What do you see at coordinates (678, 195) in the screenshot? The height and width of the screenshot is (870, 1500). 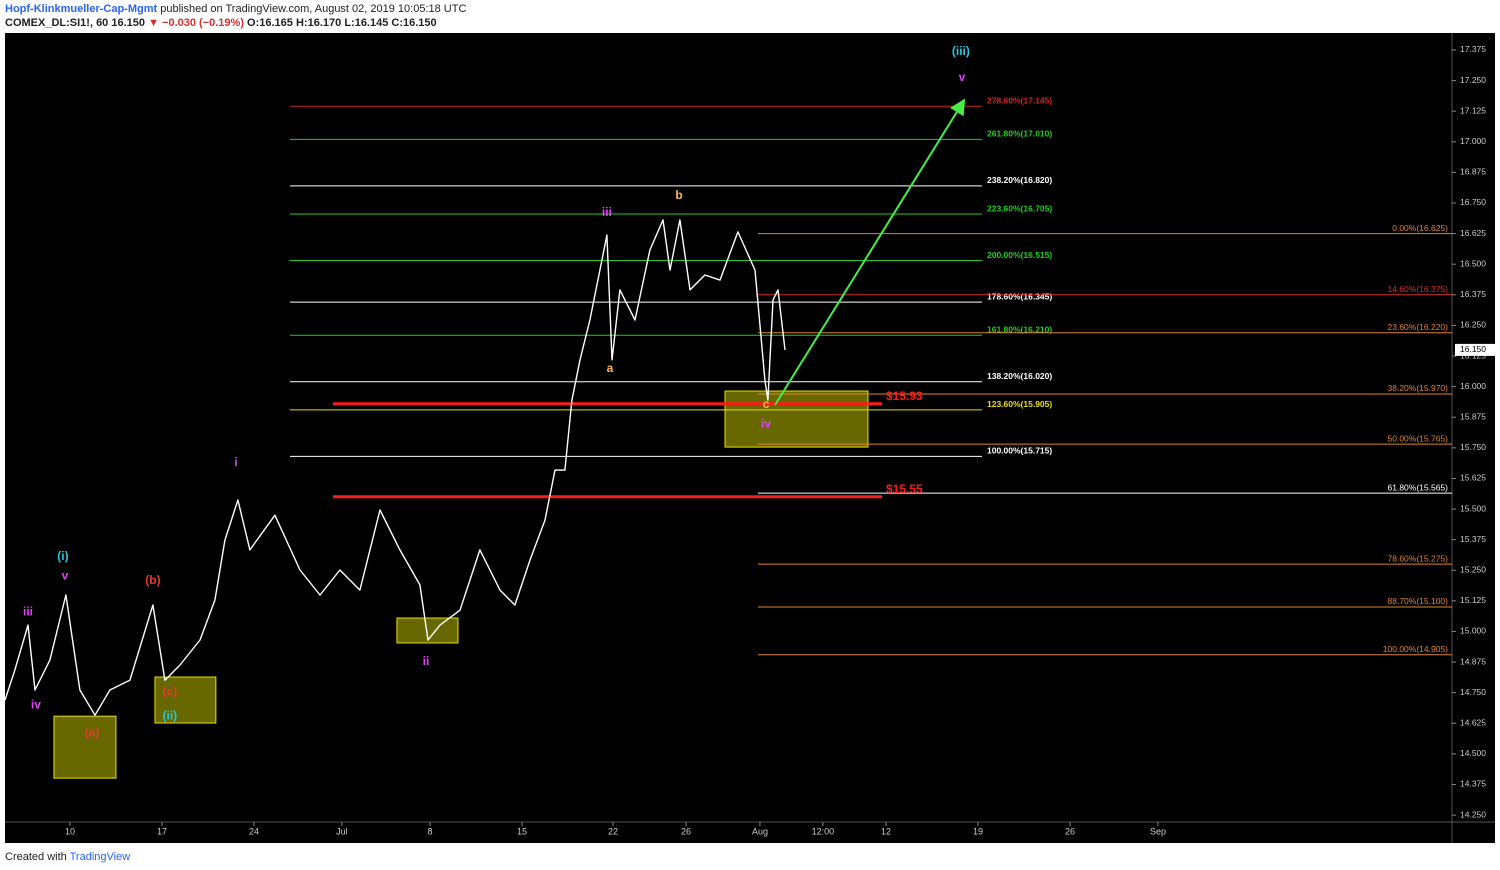 I see `wave-label: b` at bounding box center [678, 195].